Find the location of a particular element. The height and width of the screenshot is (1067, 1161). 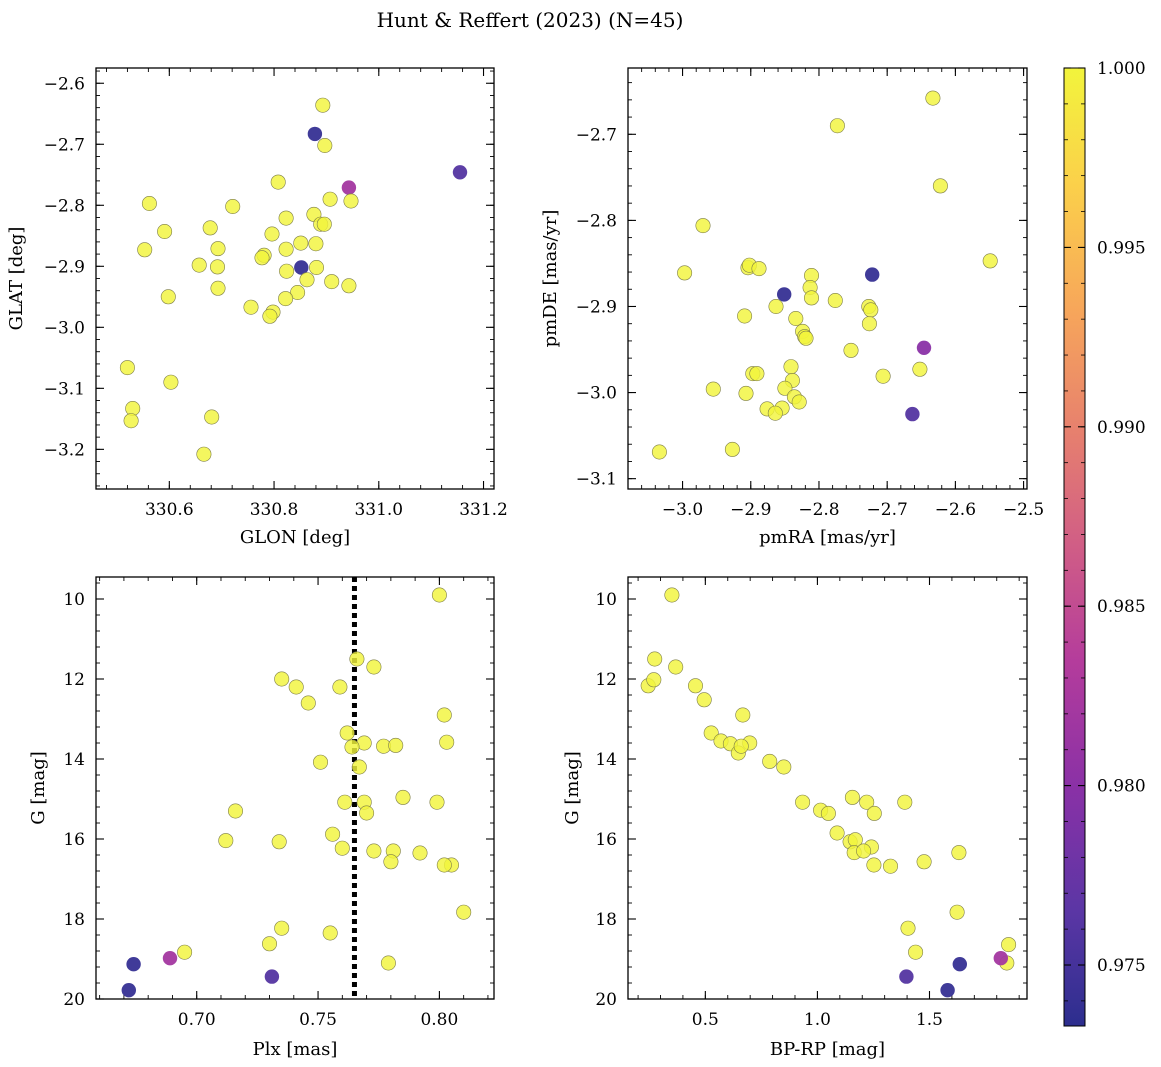

x-tick-label: 330.6 is located at coordinates (169, 510).